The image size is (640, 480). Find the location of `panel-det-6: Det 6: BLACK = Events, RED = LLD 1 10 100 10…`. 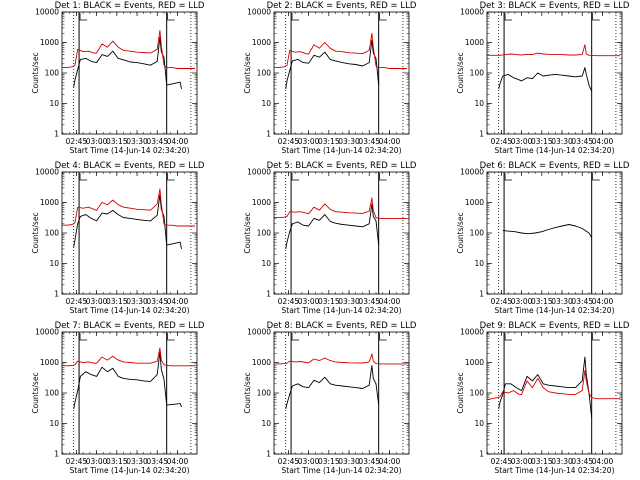

panel-det-6: Det 6: BLACK = Events, RED = LLD 1 10 100 10… is located at coordinates (543, 238).